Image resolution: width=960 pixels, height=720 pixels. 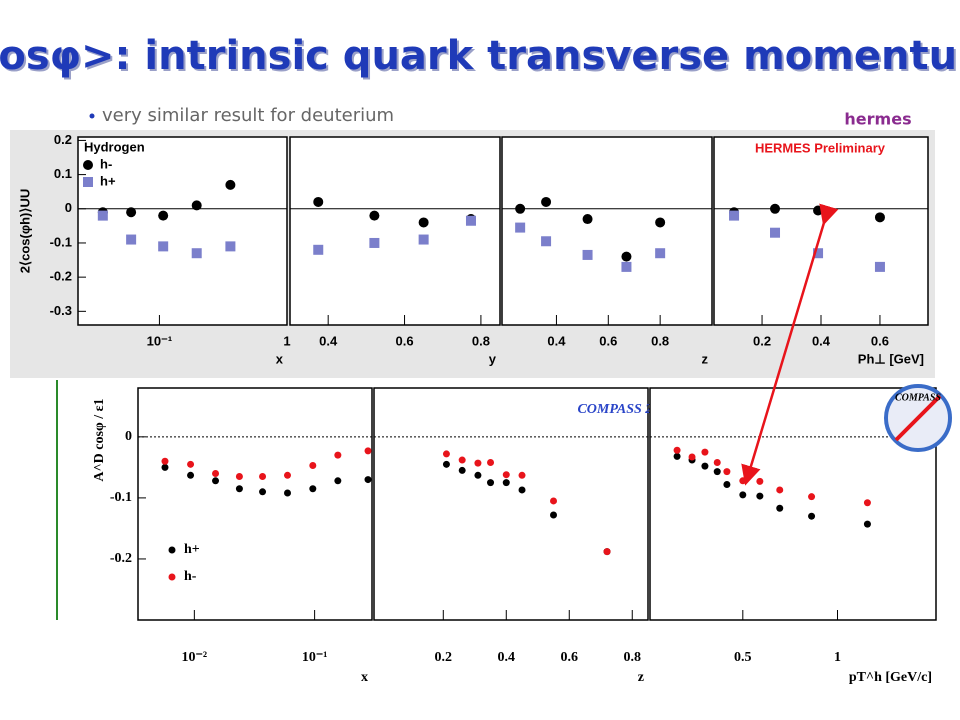 I want to click on compass-logo-needle, so click(x=918, y=418).